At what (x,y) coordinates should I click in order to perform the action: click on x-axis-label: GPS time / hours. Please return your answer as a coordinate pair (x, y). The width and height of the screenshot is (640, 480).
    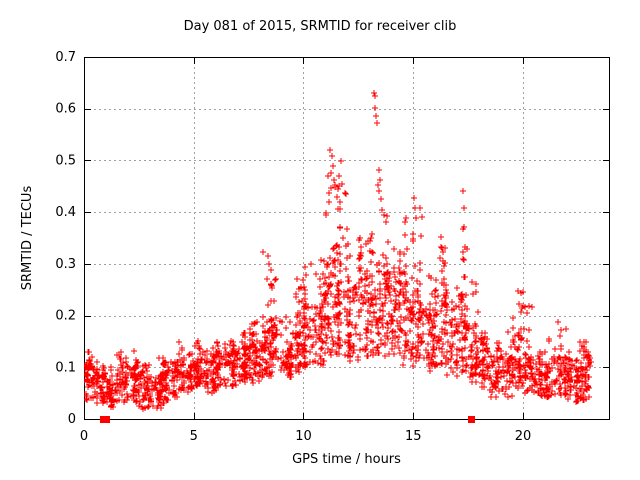
    Looking at the image, I should click on (346, 459).